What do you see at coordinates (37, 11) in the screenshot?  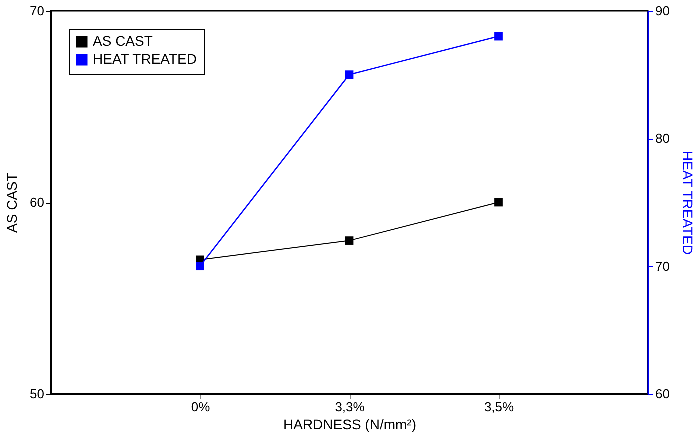 I see `y-tick-label: 70` at bounding box center [37, 11].